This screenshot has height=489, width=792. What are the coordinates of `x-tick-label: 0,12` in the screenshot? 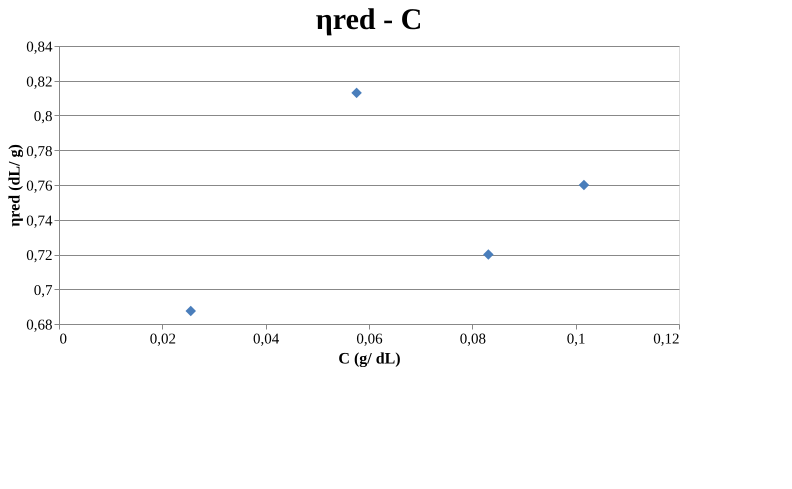 It's located at (666, 340).